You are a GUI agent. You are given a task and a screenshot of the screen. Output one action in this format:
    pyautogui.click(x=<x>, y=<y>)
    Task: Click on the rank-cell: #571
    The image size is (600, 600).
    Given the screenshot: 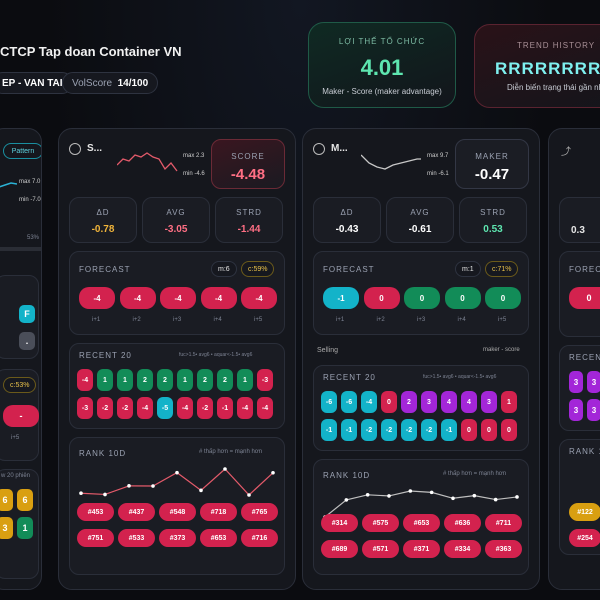 What is the action you would take?
    pyautogui.click(x=380, y=549)
    